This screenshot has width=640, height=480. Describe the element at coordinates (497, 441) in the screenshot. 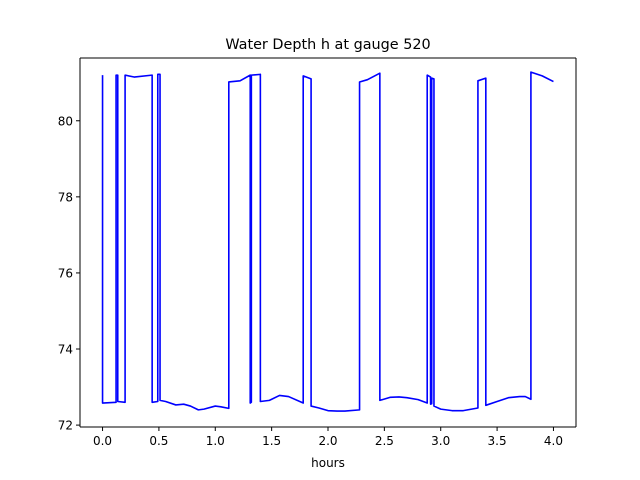

I see `x-tick-label: 3.5` at that location.